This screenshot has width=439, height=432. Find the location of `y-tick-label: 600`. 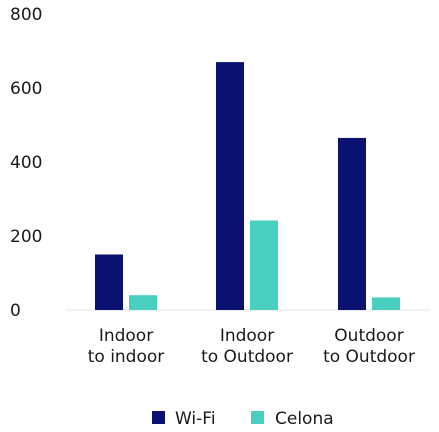

y-tick-label: 600 is located at coordinates (26, 89).